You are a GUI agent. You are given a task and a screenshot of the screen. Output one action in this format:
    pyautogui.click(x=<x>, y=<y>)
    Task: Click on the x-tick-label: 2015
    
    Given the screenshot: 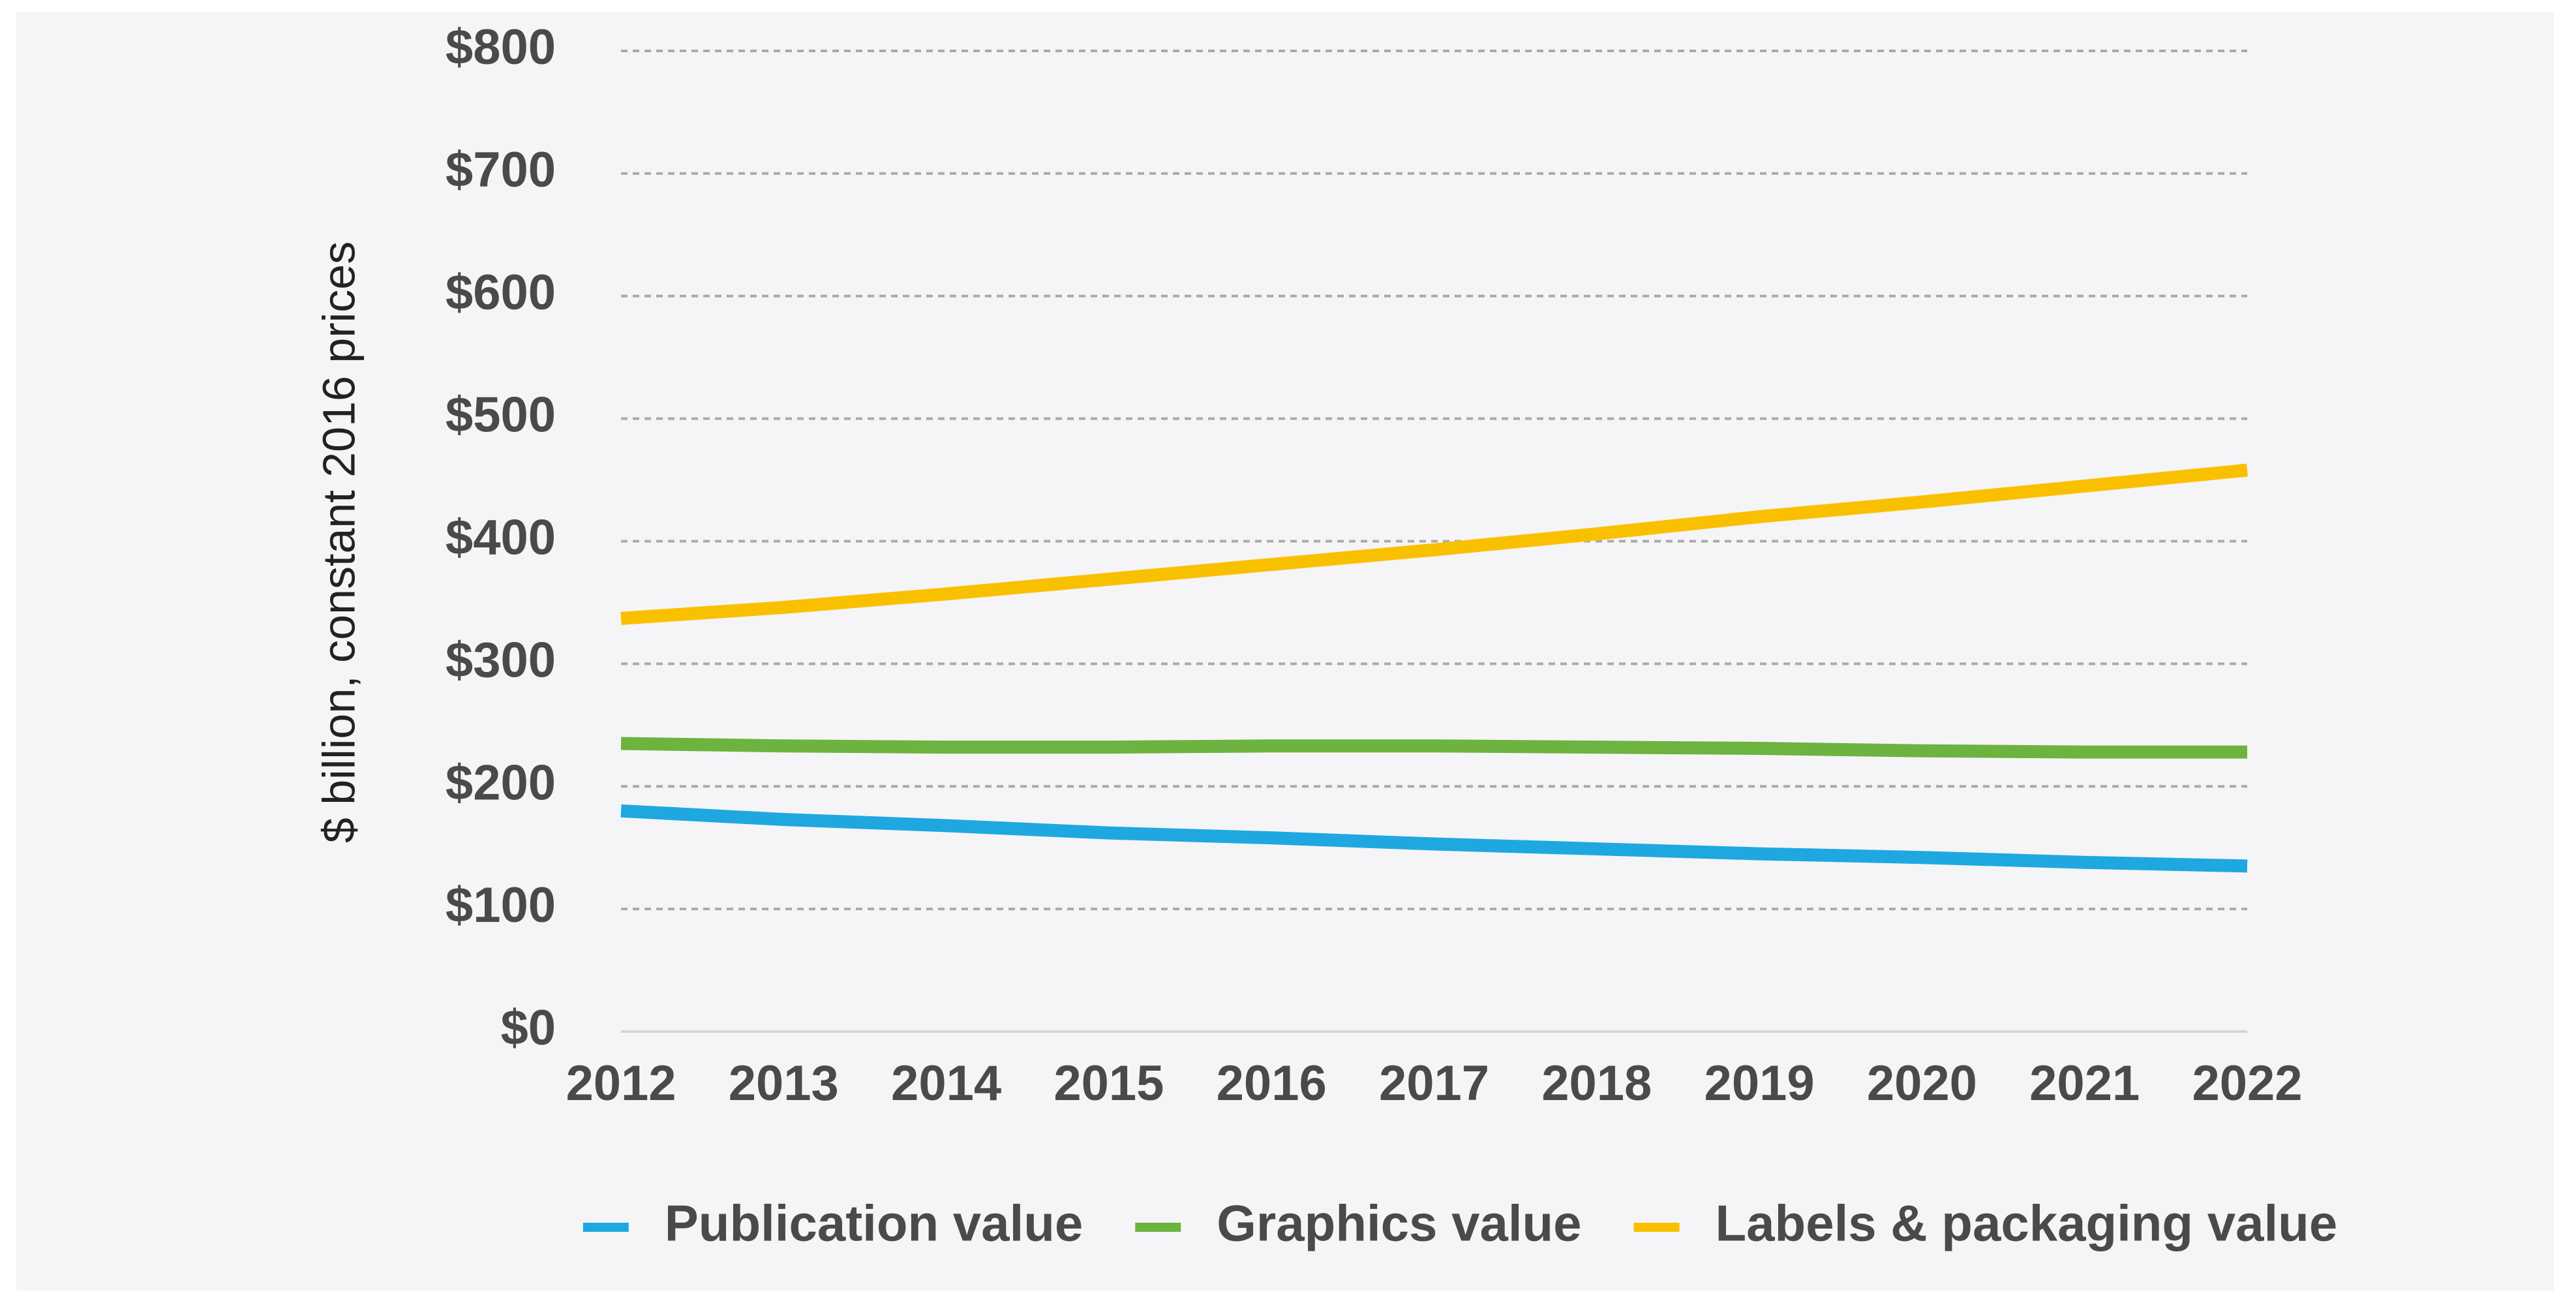 What is the action you would take?
    pyautogui.click(x=1109, y=1083)
    